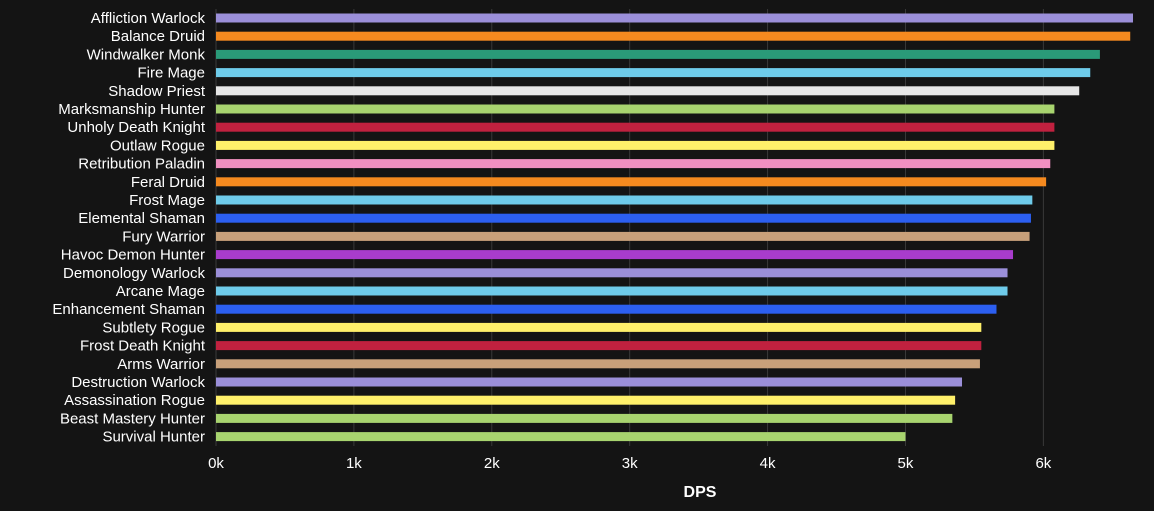 This screenshot has width=1154, height=511. Describe the element at coordinates (768, 463) in the screenshot. I see `x-tick-label: 4k` at that location.